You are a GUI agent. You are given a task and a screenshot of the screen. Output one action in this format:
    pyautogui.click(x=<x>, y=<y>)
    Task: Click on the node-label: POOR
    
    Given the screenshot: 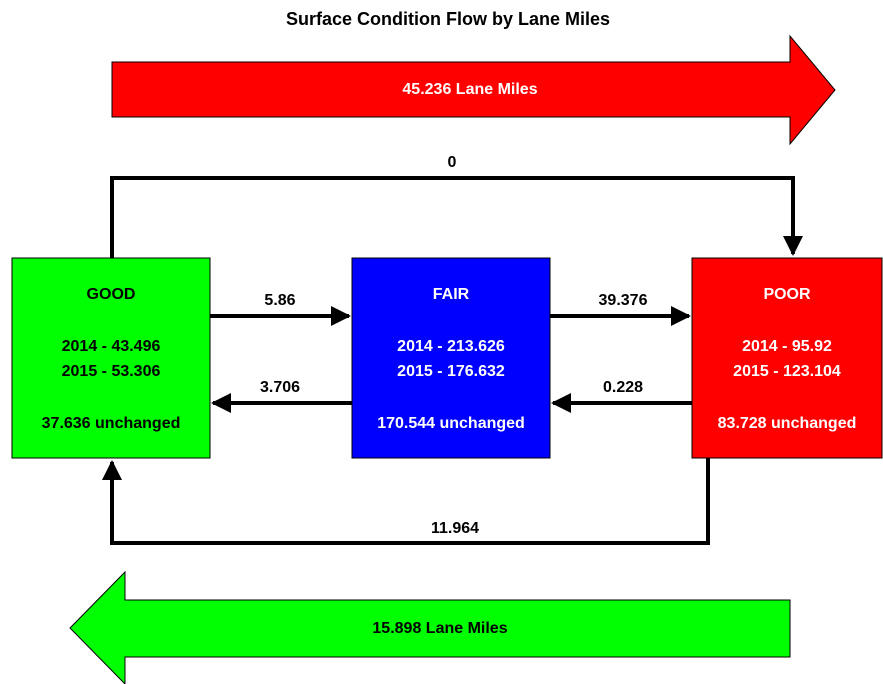 What is the action you would take?
    pyautogui.click(x=787, y=294)
    